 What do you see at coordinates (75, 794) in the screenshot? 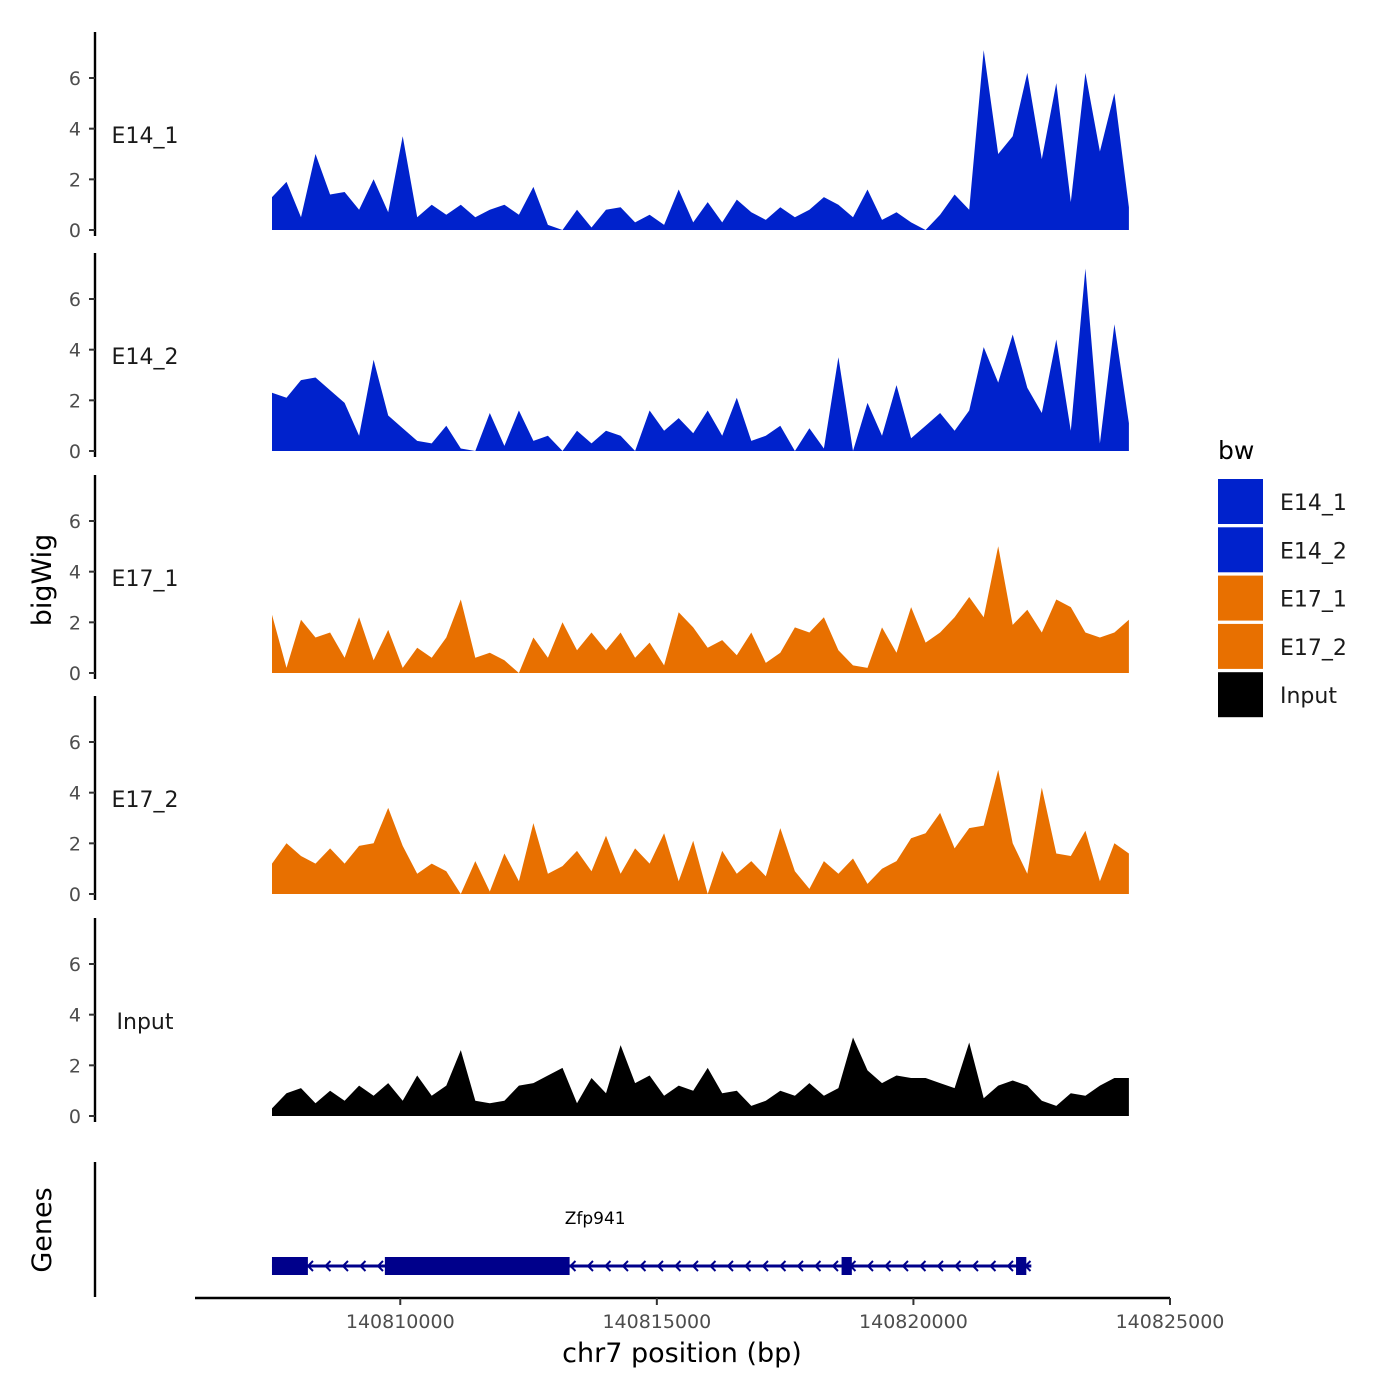
I see `y-tick-label-E17_2-4: 4` at bounding box center [75, 794].